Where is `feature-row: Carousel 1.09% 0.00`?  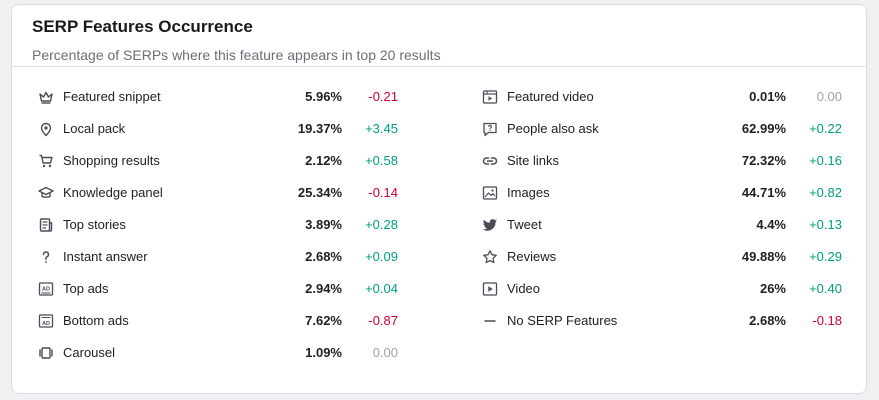 feature-row: Carousel 1.09% 0.00 is located at coordinates (218, 353).